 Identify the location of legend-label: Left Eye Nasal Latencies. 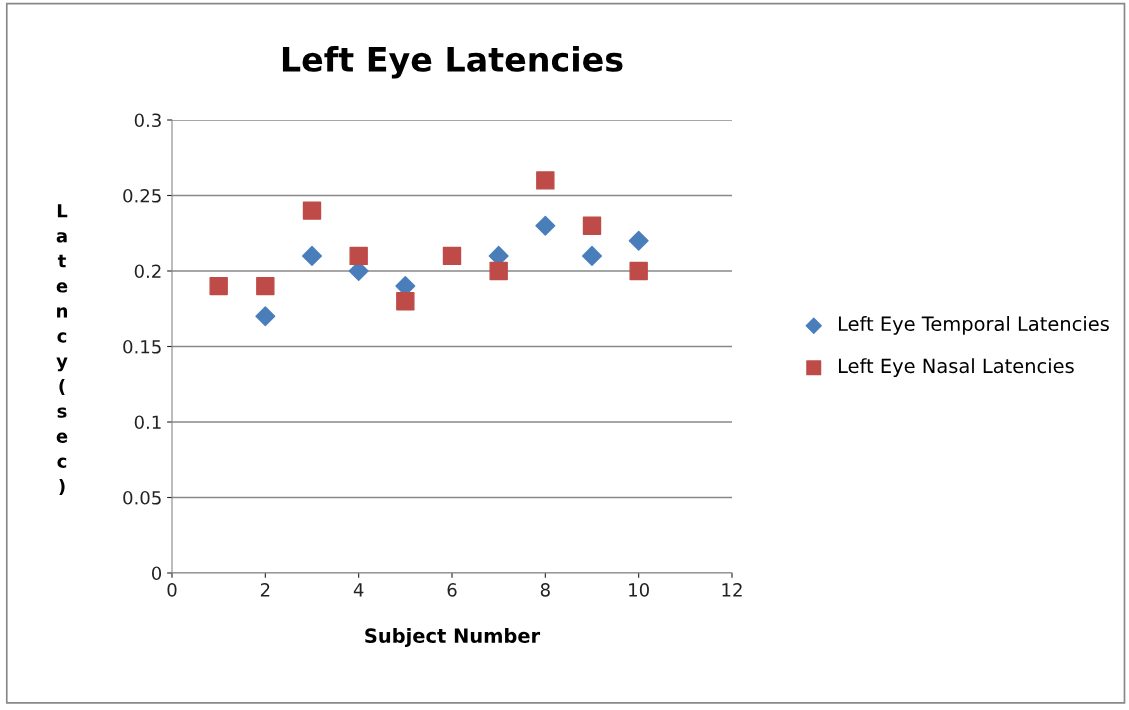
(956, 367).